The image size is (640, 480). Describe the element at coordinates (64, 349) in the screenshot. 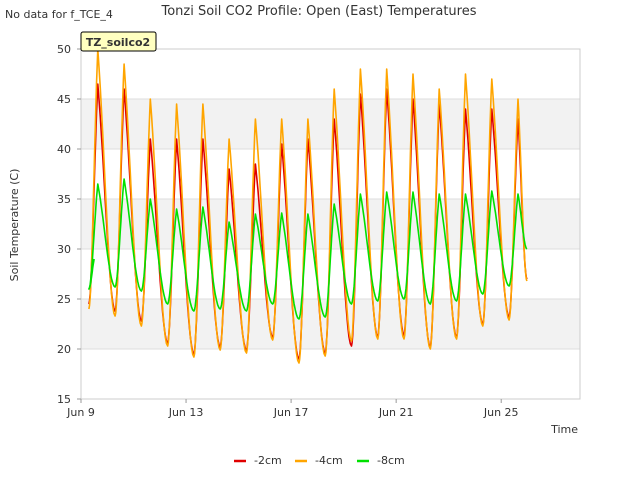

I see `y-tick-label: 20` at that location.